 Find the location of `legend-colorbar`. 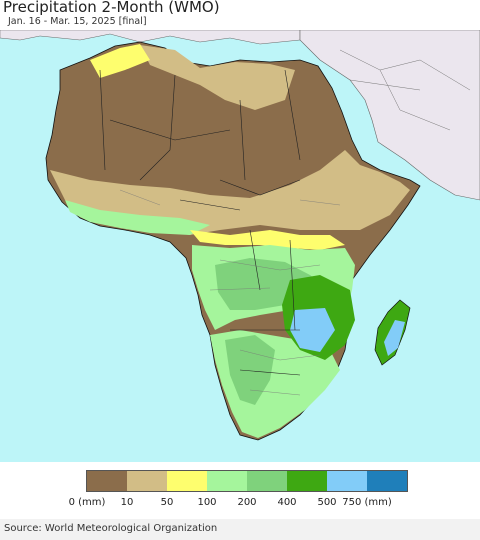

legend-colorbar is located at coordinates (247, 481).